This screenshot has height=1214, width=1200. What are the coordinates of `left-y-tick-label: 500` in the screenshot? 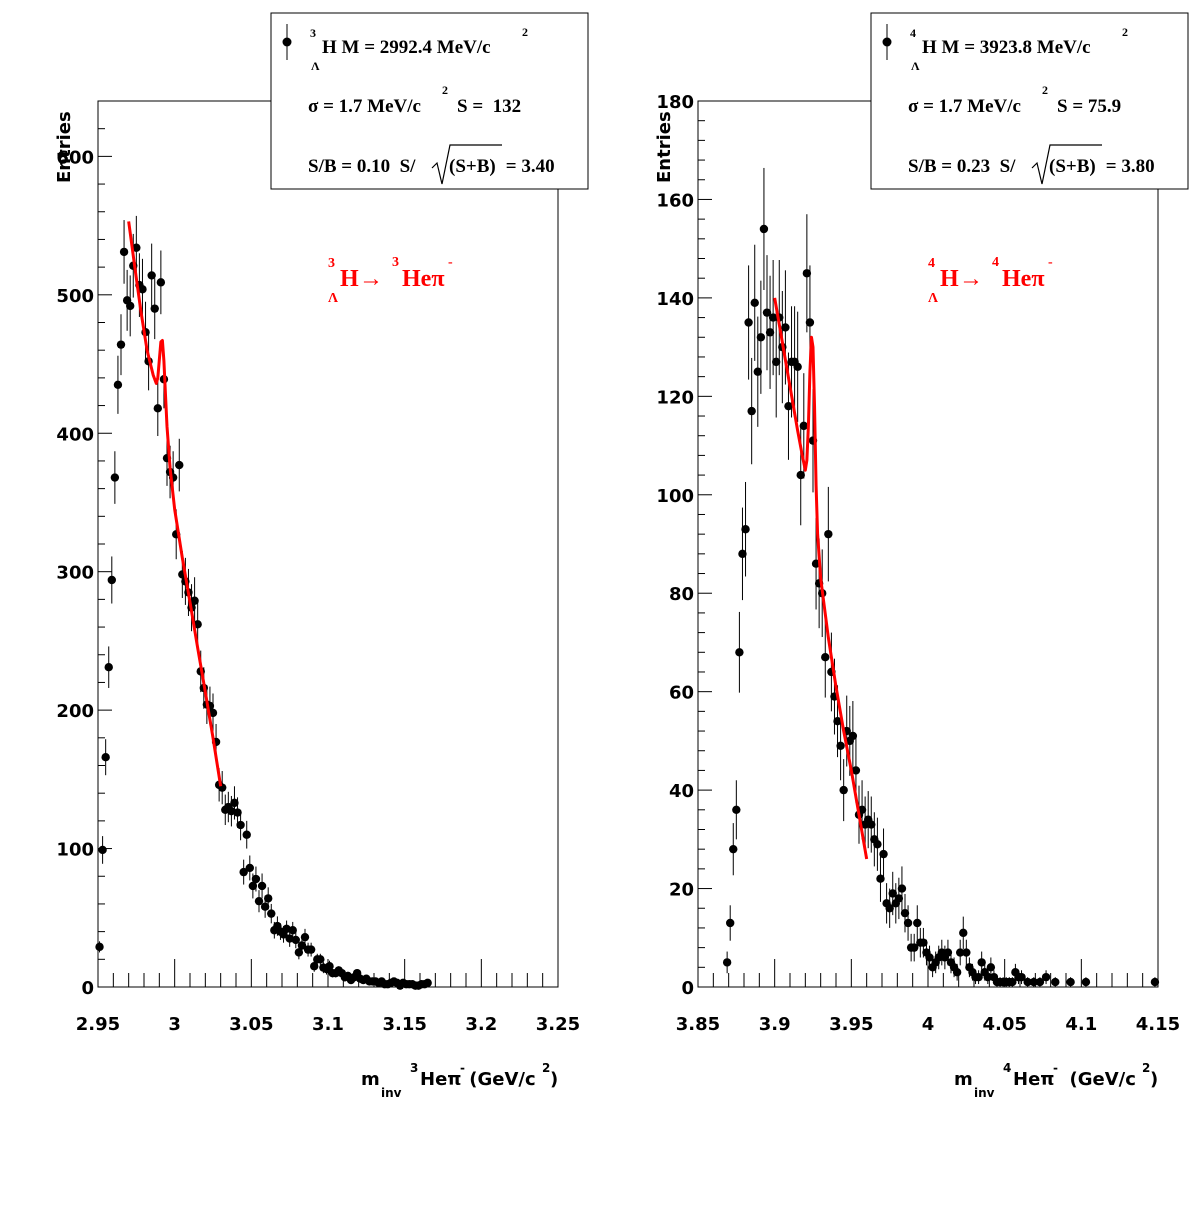 It's located at (75, 296).